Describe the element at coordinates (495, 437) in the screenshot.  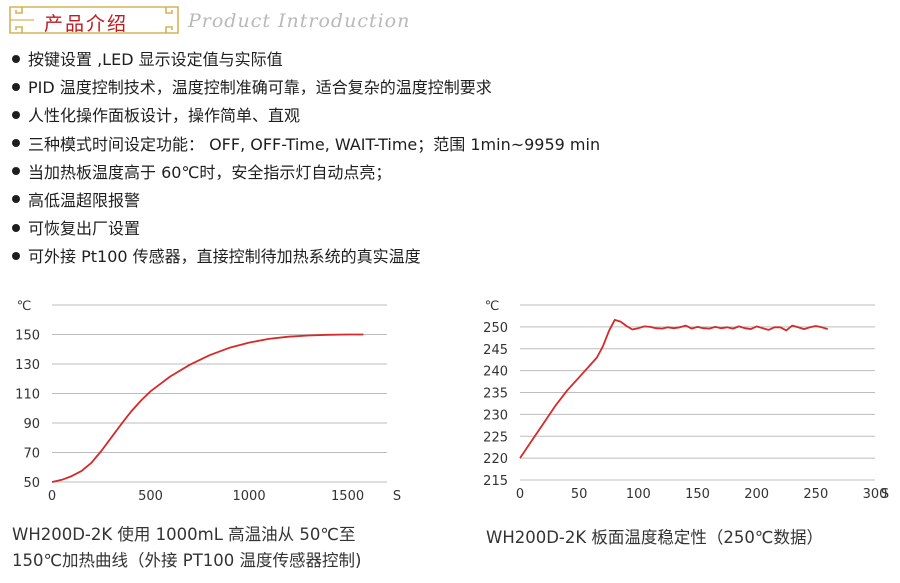
I see `y-tick-label: 225` at that location.